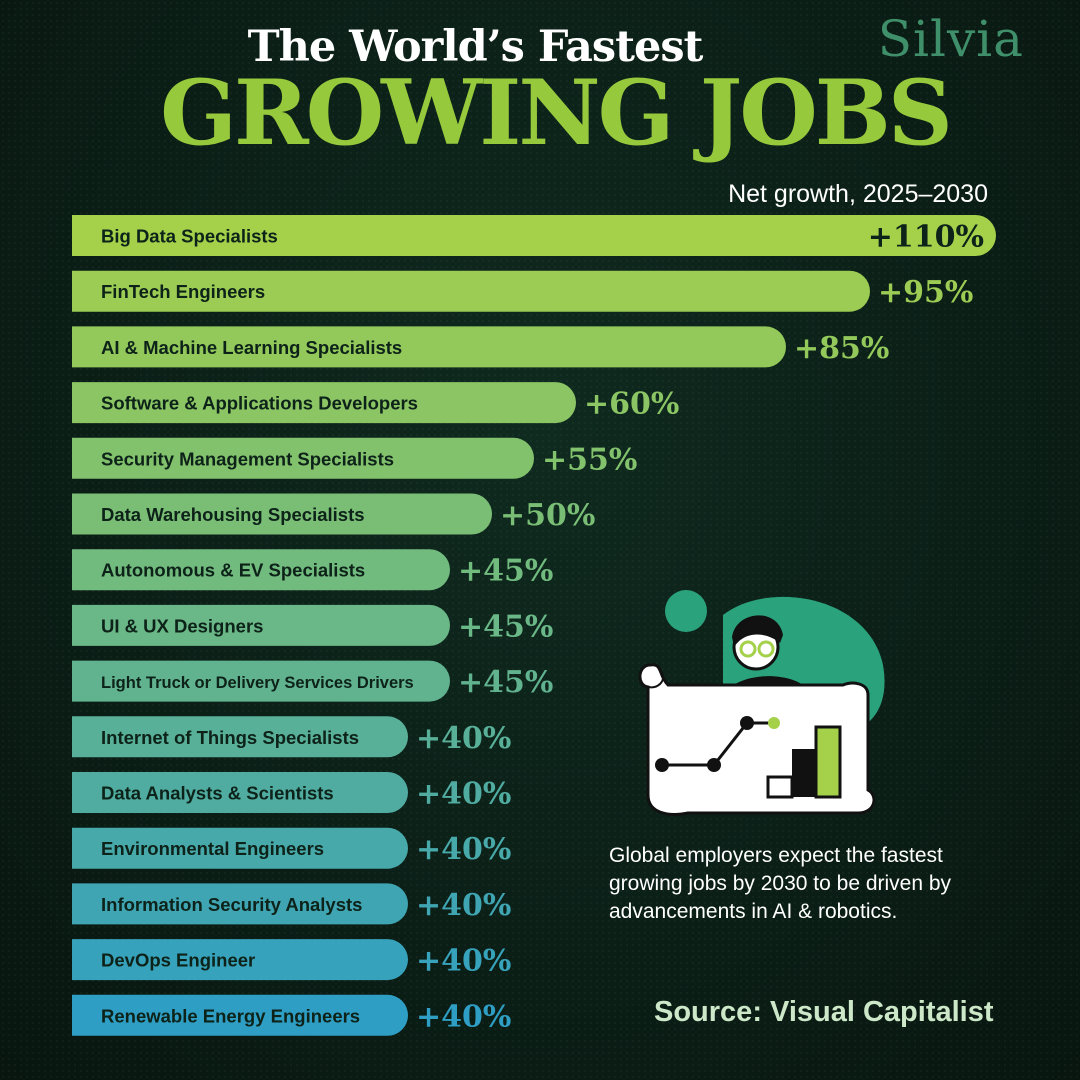 This screenshot has height=1080, width=1080. What do you see at coordinates (251, 347) in the screenshot?
I see `bar-category-label: AI & Machine Learning Specialists` at bounding box center [251, 347].